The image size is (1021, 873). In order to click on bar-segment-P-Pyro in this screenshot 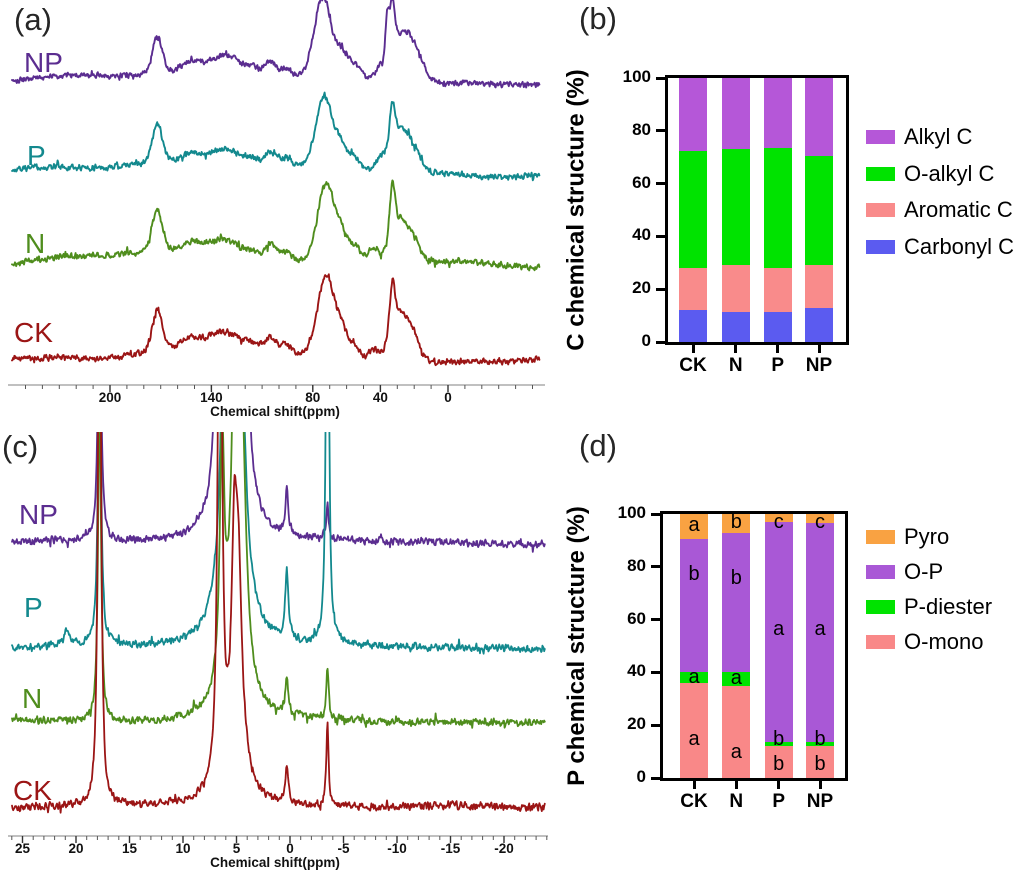, I will do `click(778, 518)`.